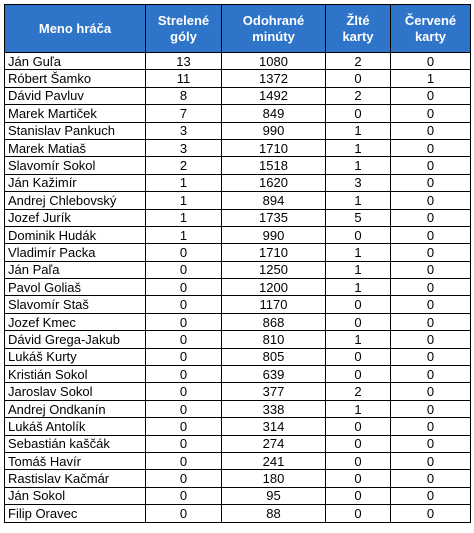  Describe the element at coordinates (183, 20) in the screenshot. I see `header-text: Strelené` at that location.